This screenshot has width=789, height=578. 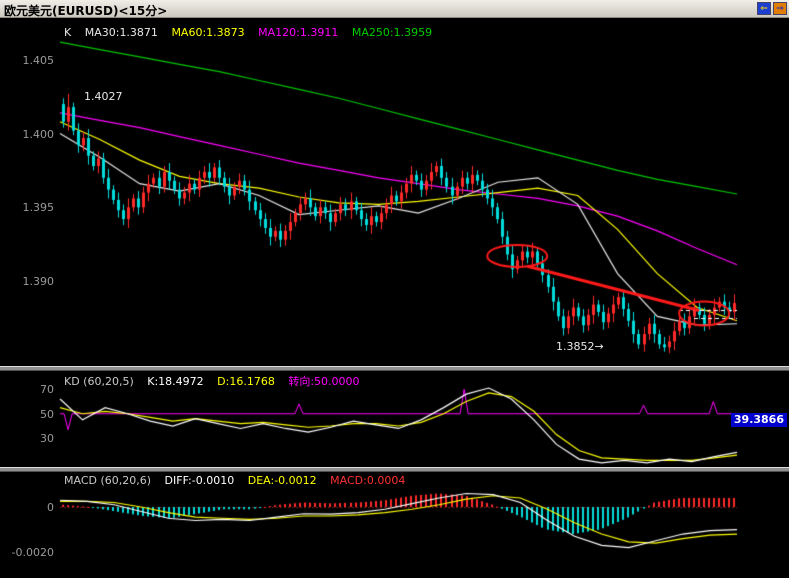 What do you see at coordinates (38, 281) in the screenshot?
I see `price-tick-1390: 1.390` at bounding box center [38, 281].